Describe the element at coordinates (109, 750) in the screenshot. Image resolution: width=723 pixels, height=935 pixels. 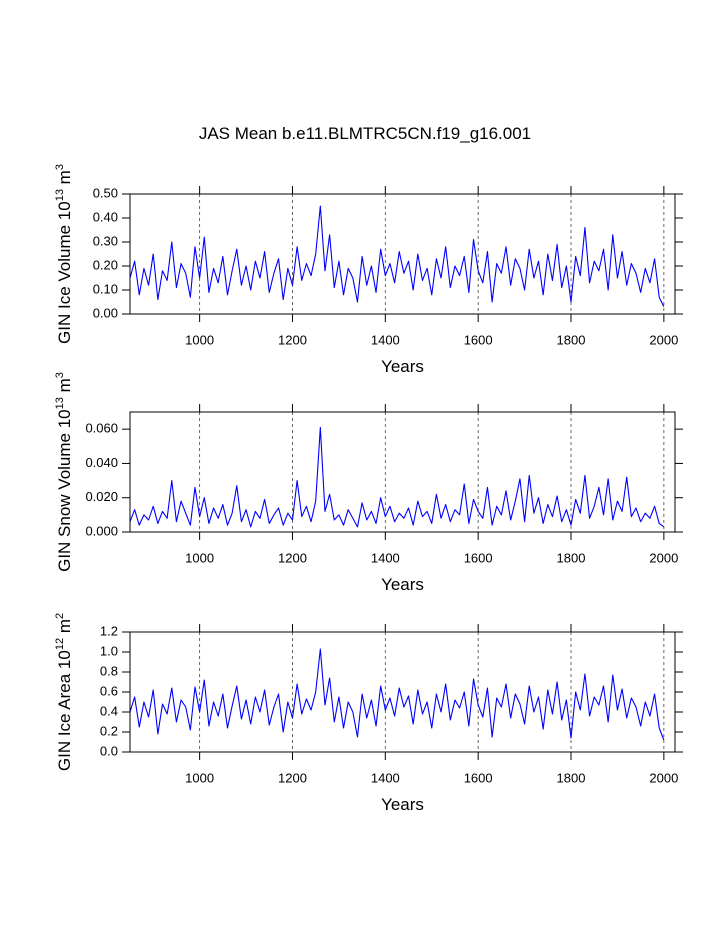
I see `y-tick-label: 0.0` at that location.